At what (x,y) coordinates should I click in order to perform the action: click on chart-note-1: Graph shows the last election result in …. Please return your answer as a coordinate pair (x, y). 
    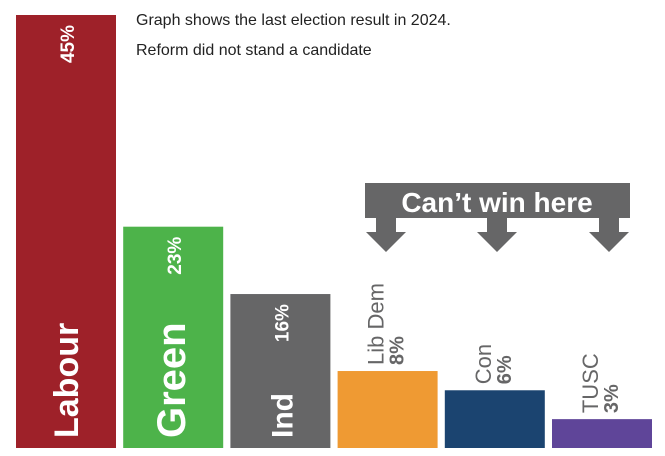
    Looking at the image, I should click on (293, 20).